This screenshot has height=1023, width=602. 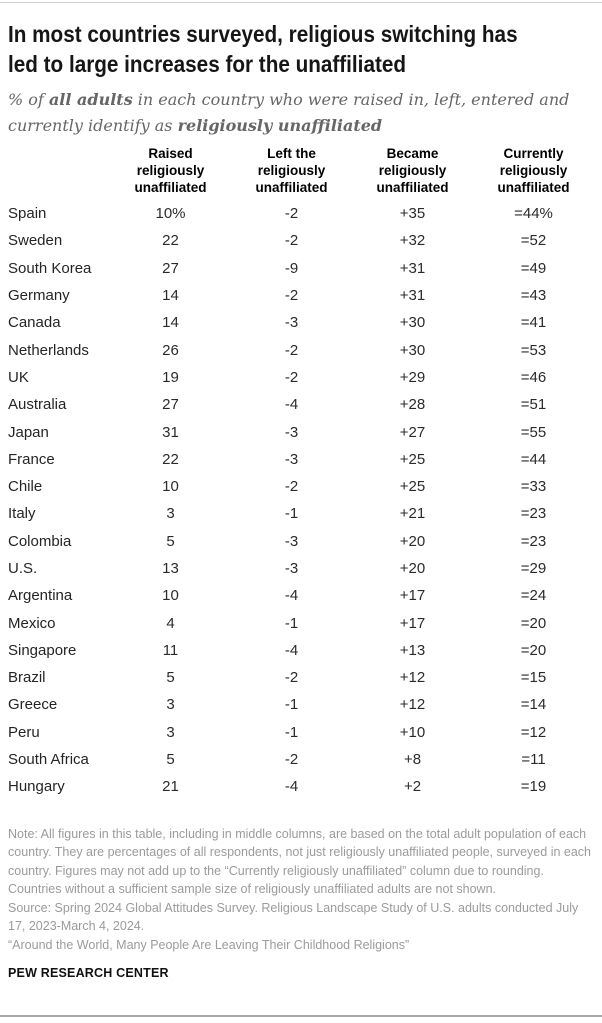 I want to click on pew-research-center-wordmark: PEW RESEARCH CENTER, so click(x=88, y=973).